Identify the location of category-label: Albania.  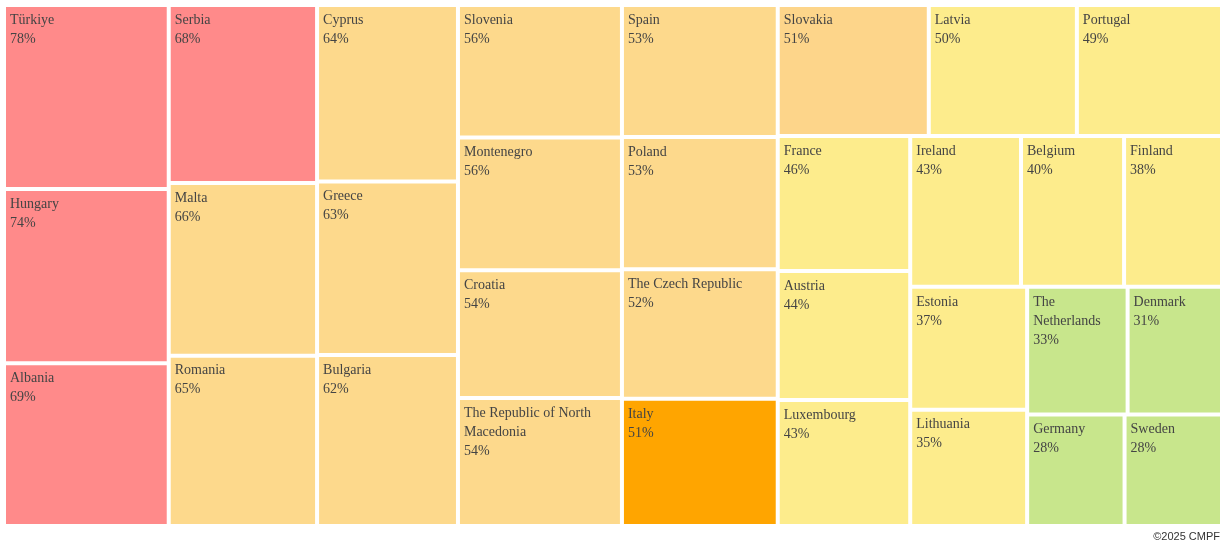
(33, 378).